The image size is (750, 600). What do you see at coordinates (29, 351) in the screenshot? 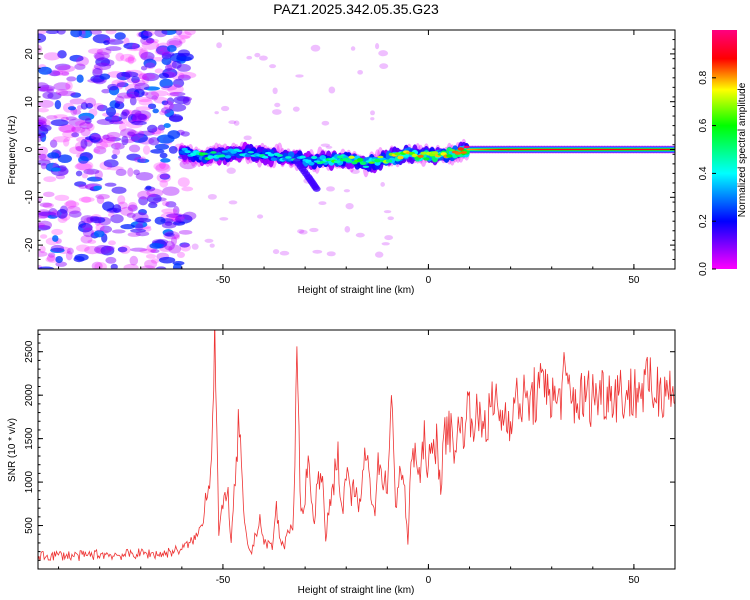
I see `y-tick-label: 2500` at bounding box center [29, 351].